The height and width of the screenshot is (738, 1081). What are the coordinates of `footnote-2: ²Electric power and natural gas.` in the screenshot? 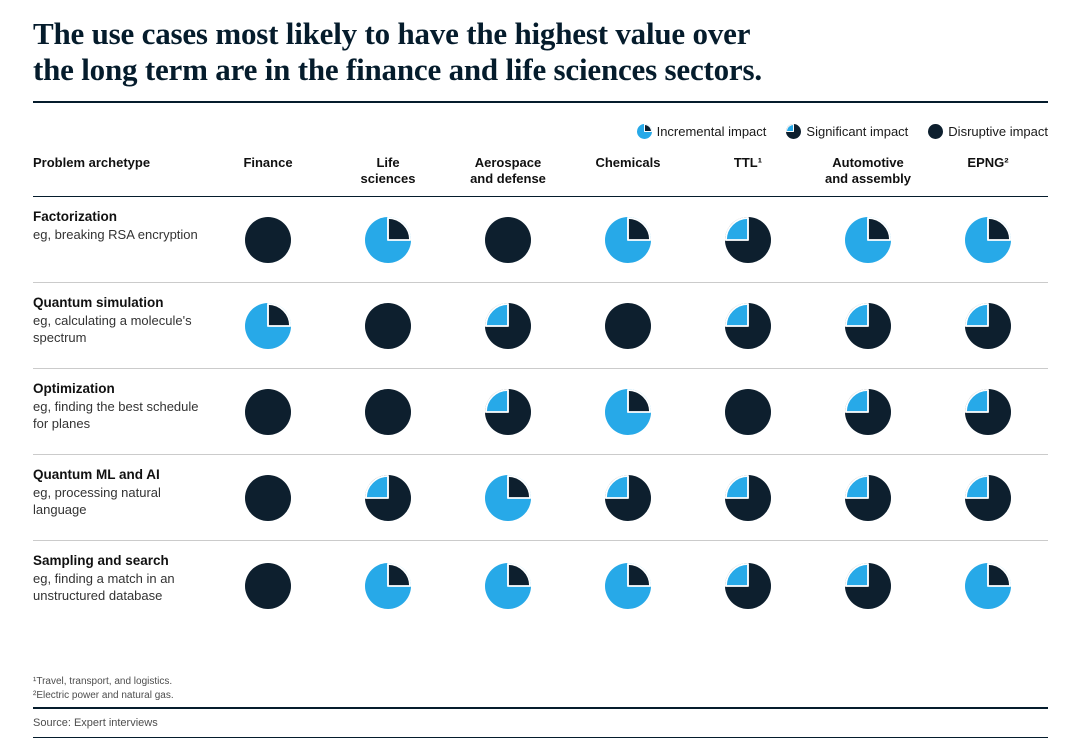 It's located at (103, 695).